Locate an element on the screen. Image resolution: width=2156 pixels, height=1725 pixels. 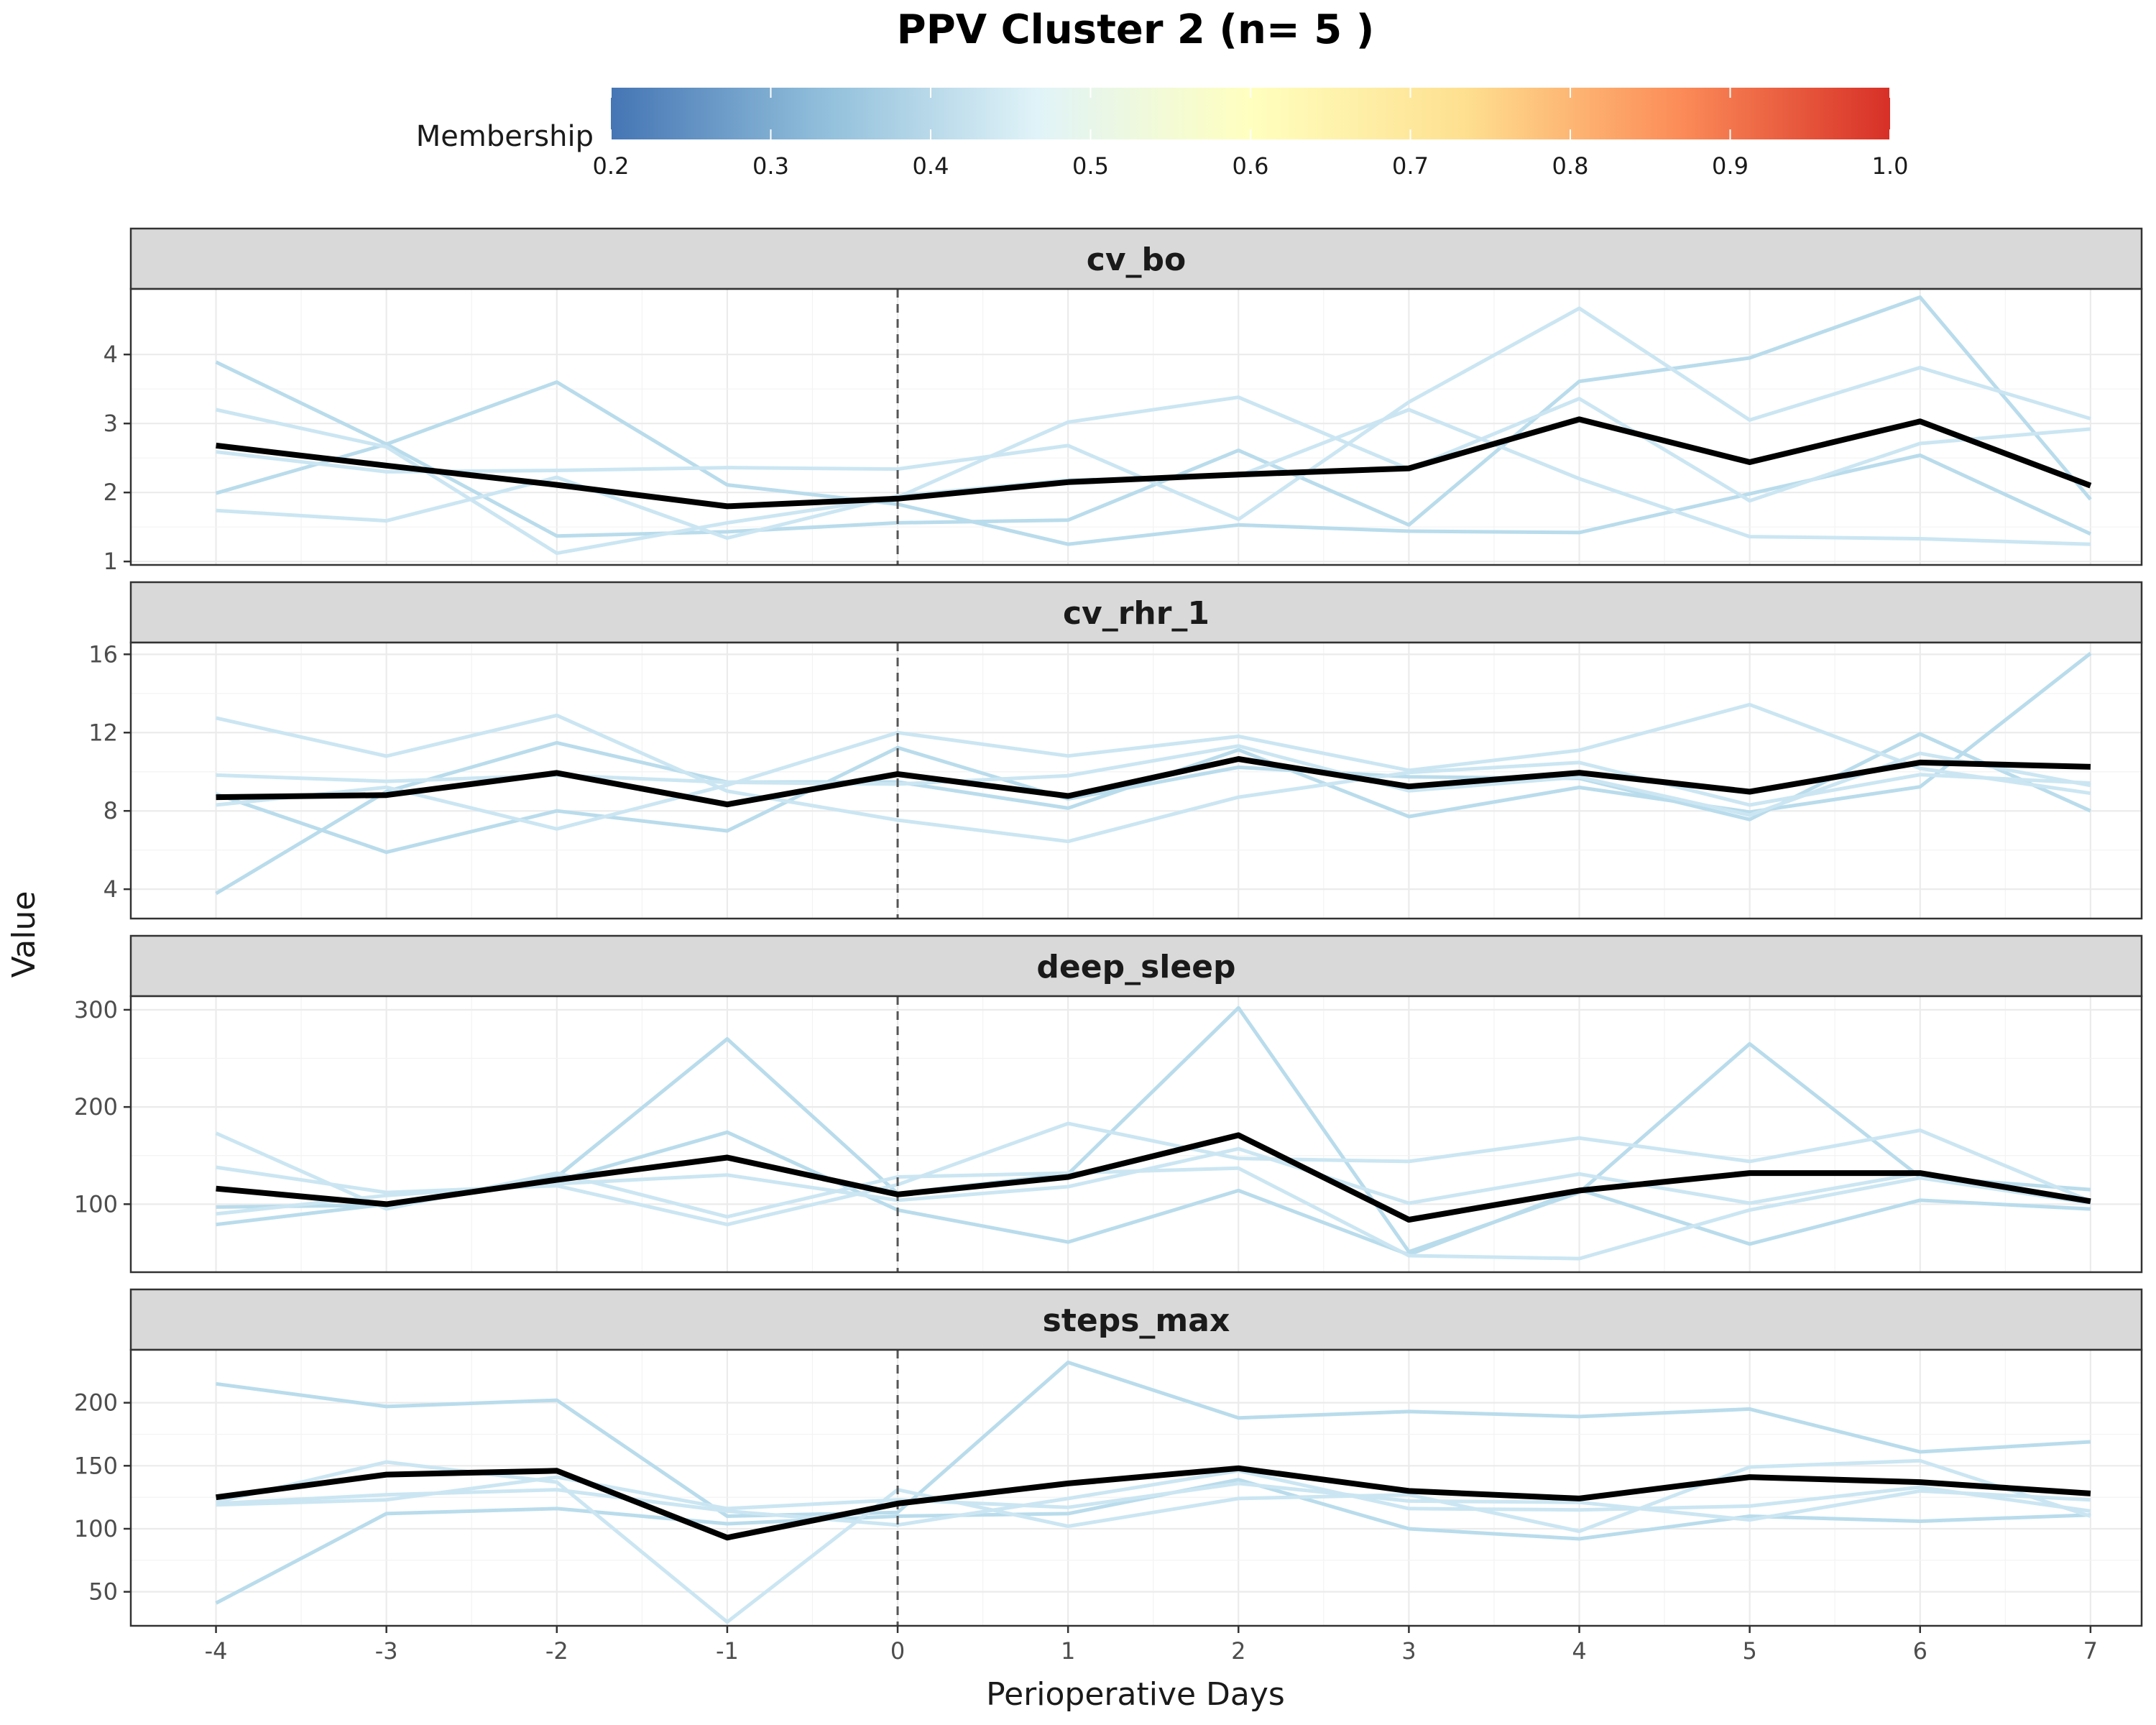
y-tick-label: 16 is located at coordinates (103, 654).